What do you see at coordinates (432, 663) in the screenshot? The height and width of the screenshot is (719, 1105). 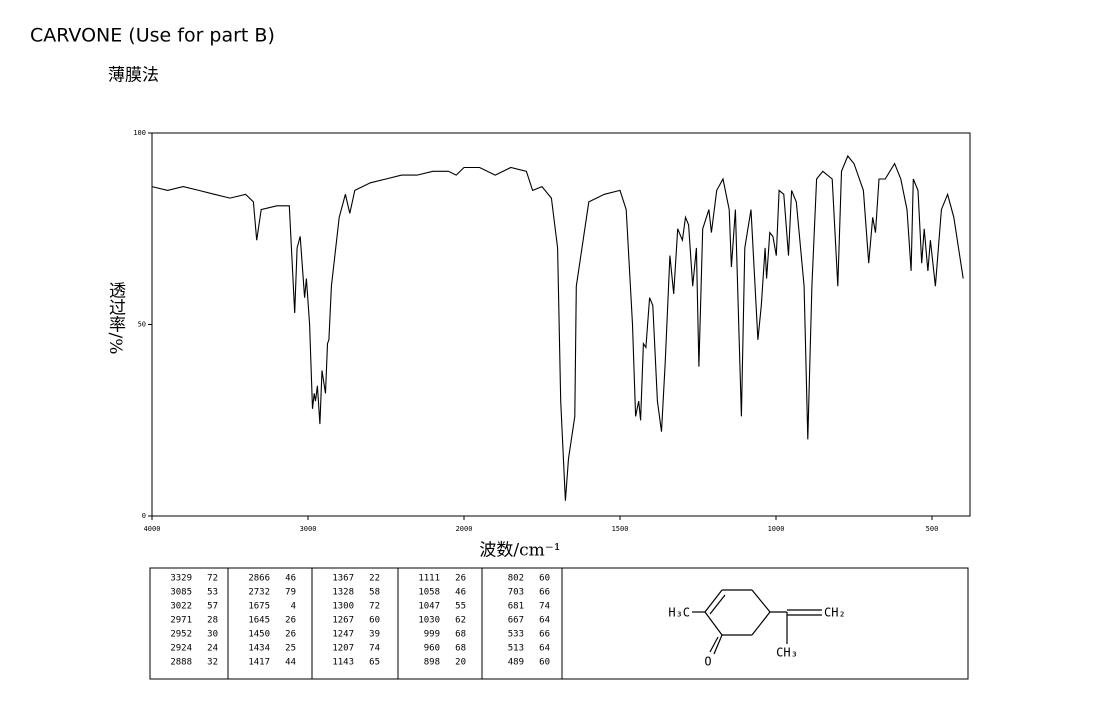 I see `table-cell: 898` at bounding box center [432, 663].